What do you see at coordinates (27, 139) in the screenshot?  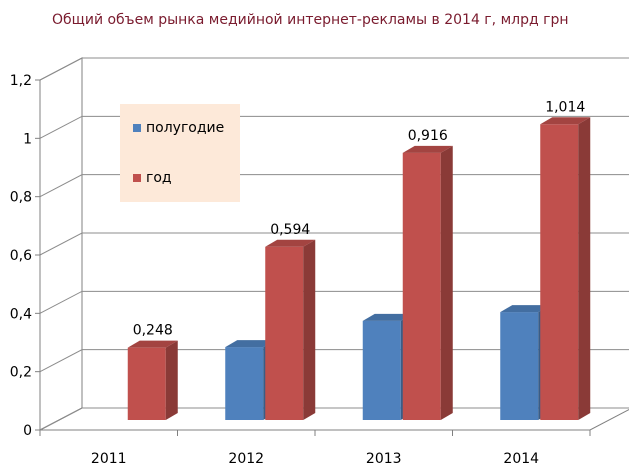 I see `y-tick-label: 1` at bounding box center [27, 139].